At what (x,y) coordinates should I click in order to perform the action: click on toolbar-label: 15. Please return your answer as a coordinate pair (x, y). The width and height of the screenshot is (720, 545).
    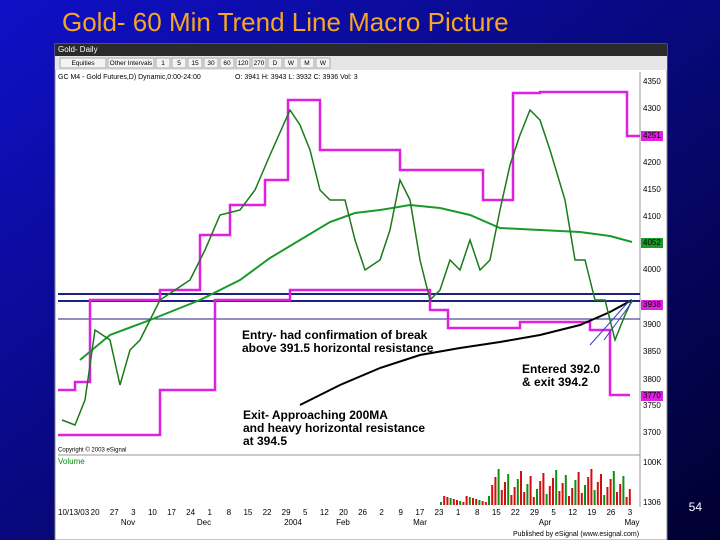
    Looking at the image, I should click on (195, 63).